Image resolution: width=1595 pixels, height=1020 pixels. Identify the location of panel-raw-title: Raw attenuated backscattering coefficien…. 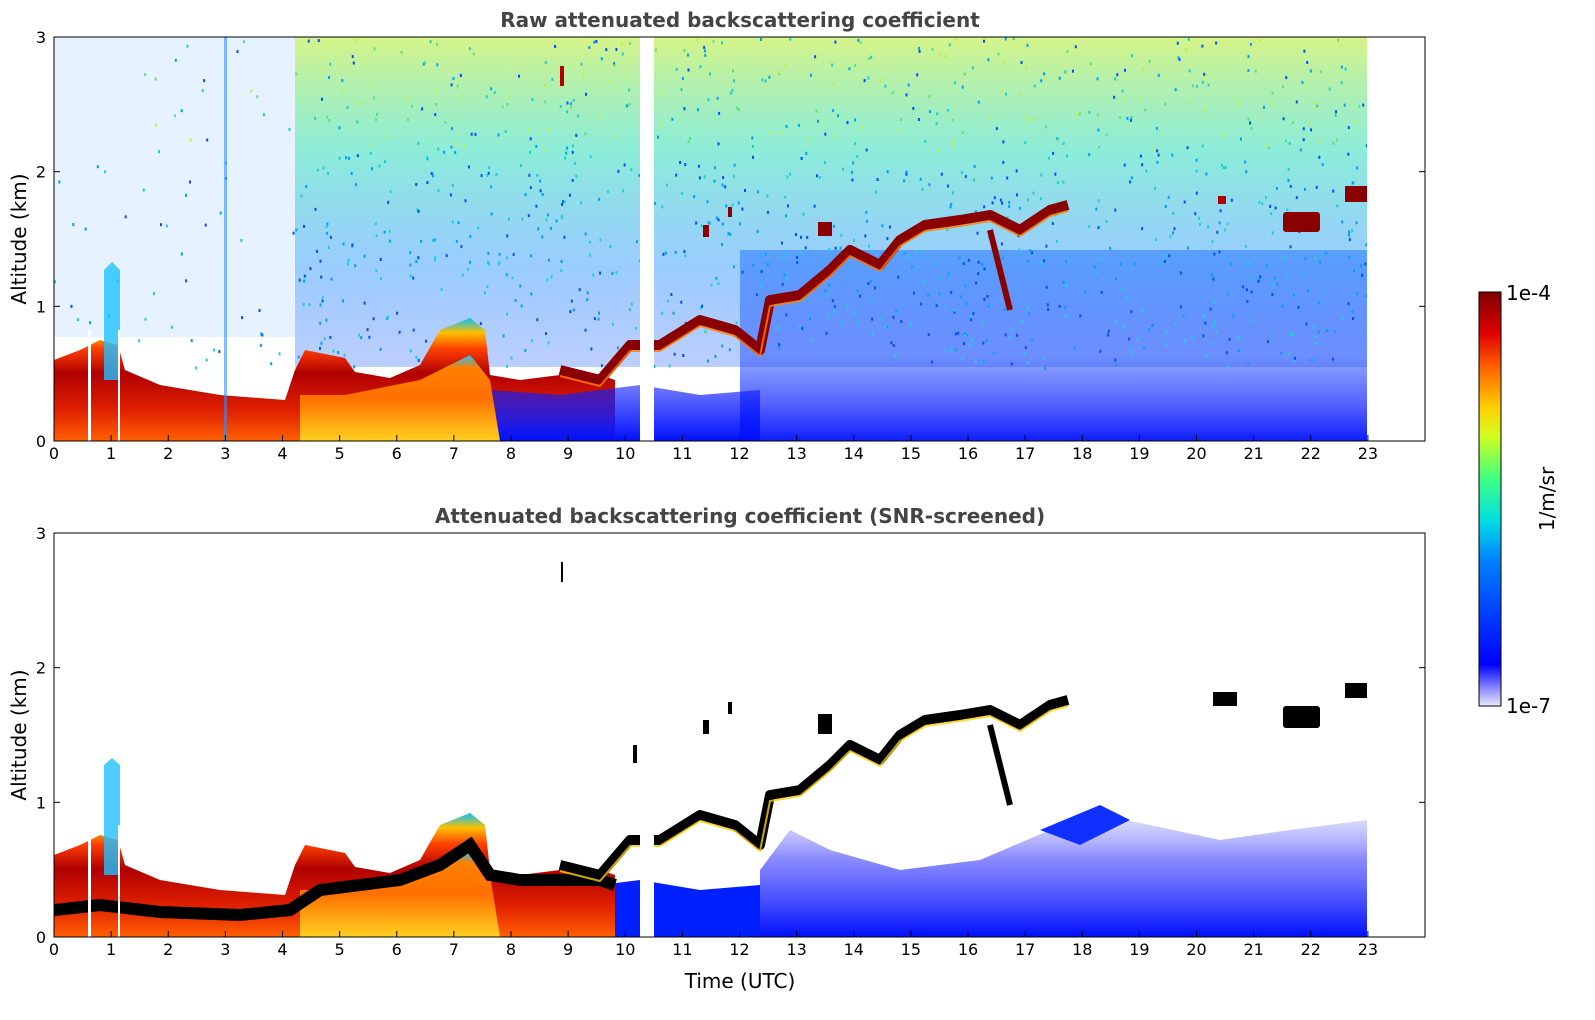
(740, 20).